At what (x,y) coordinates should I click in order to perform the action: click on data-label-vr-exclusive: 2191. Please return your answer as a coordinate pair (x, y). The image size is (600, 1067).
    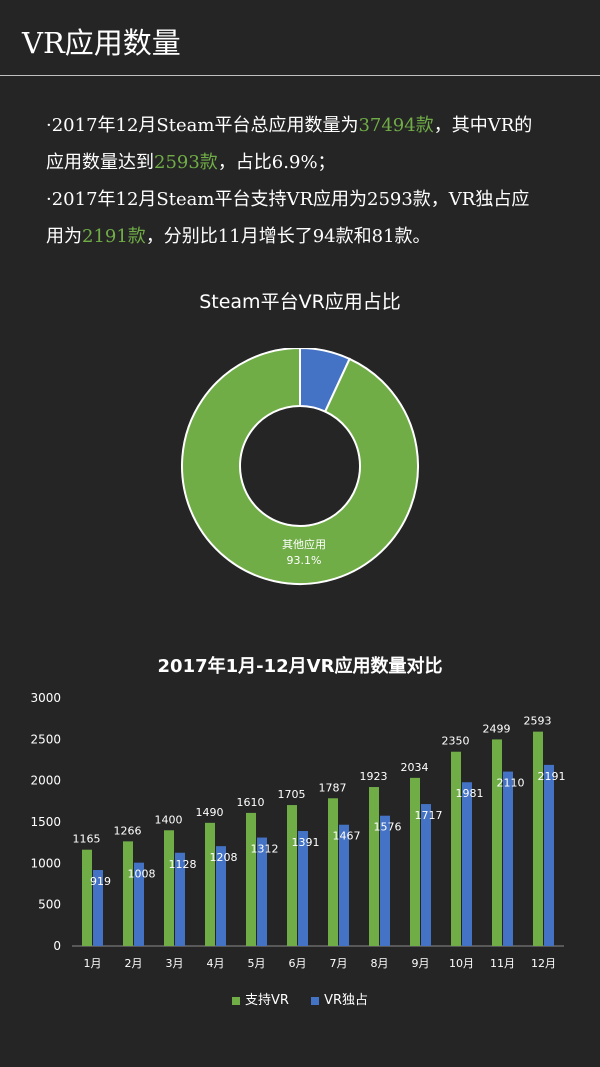
    Looking at the image, I should click on (552, 776).